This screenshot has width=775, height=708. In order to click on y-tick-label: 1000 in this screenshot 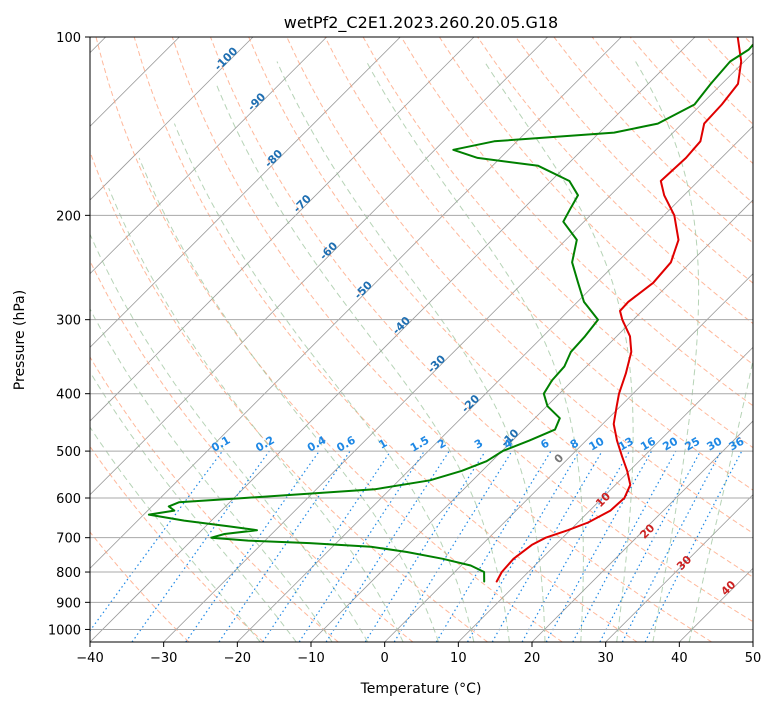, I will do `click(64, 630)`.